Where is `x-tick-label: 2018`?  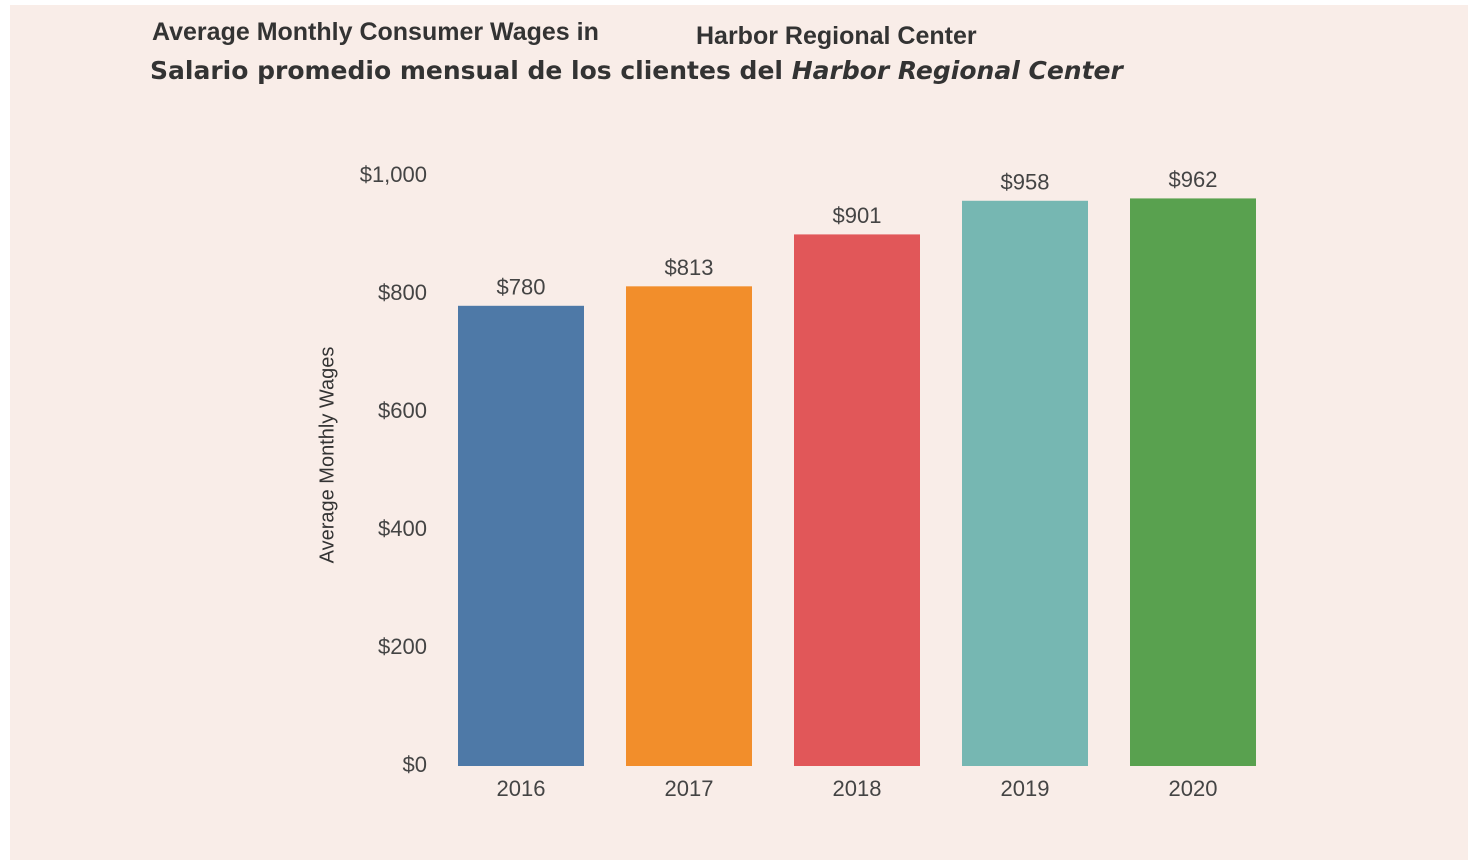 x-tick-label: 2018 is located at coordinates (857, 788).